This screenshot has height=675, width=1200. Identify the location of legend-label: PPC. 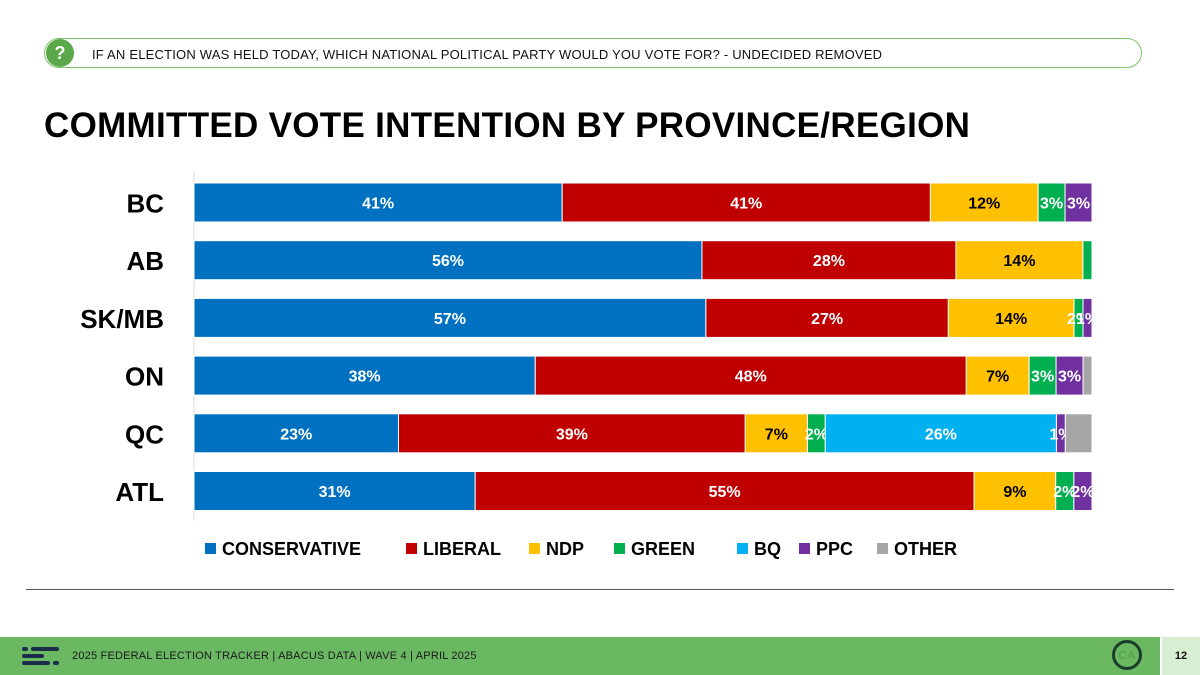
(834, 549).